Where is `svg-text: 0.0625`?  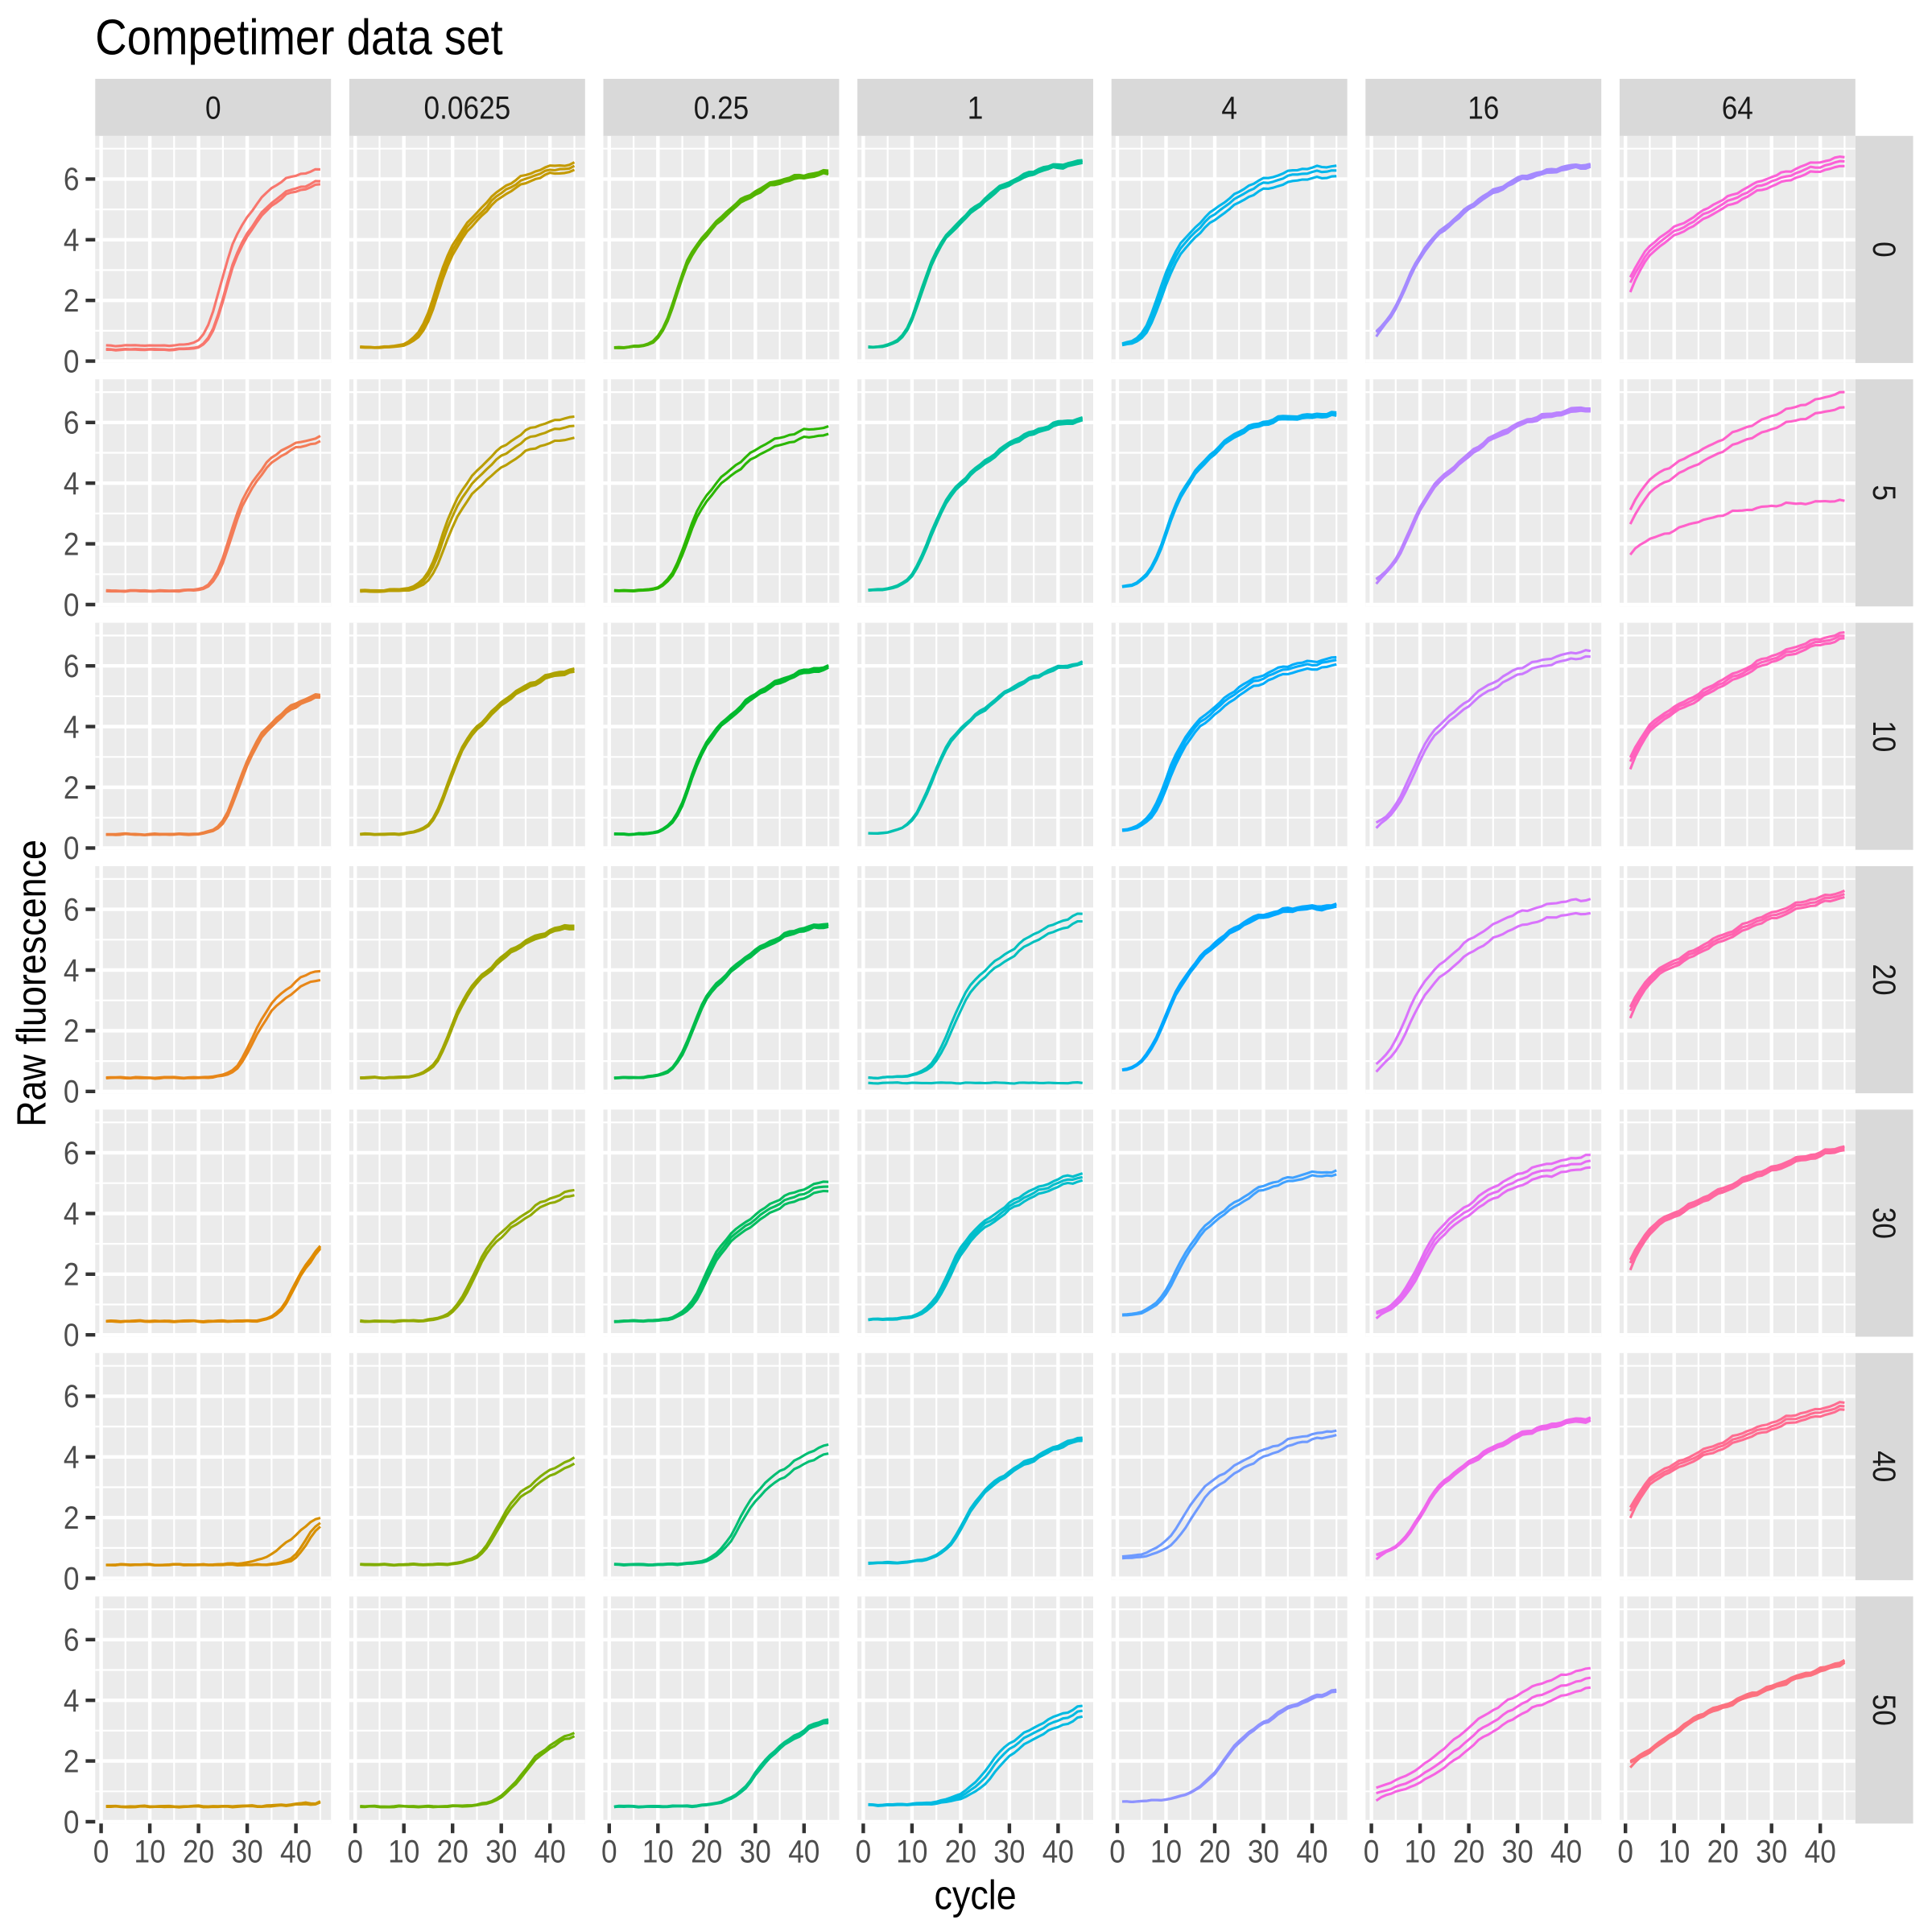 svg-text: 0.0625 is located at coordinates (467, 108).